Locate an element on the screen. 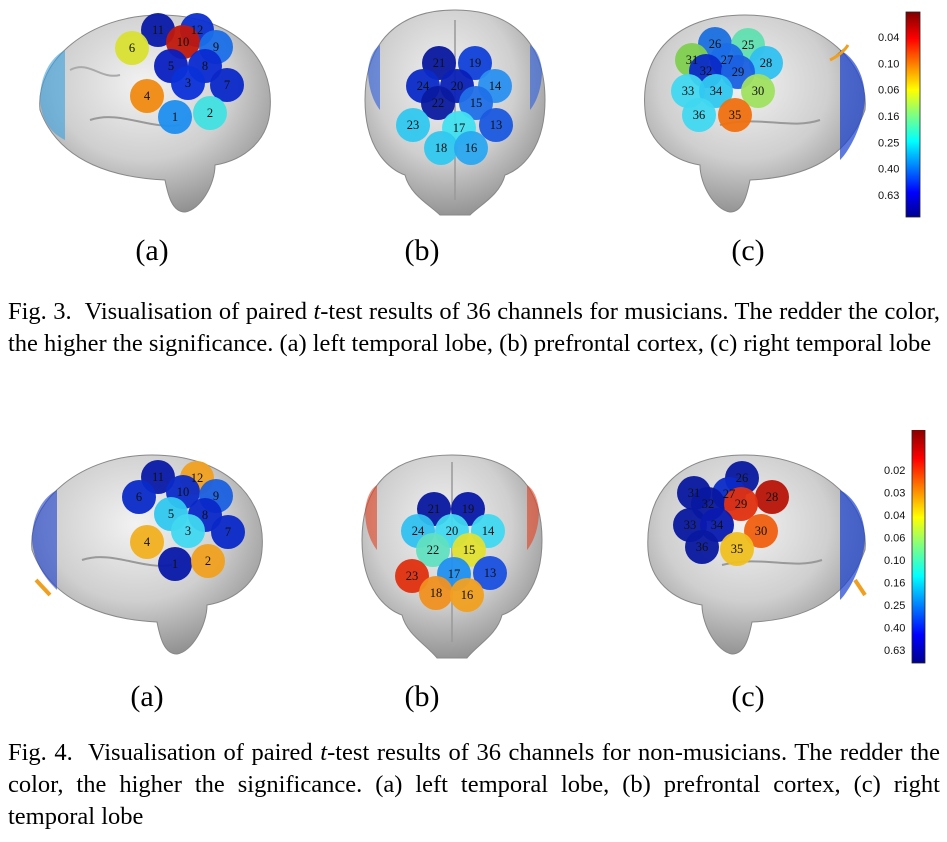  fig3-channel-16-patch is located at coordinates (471, 148).